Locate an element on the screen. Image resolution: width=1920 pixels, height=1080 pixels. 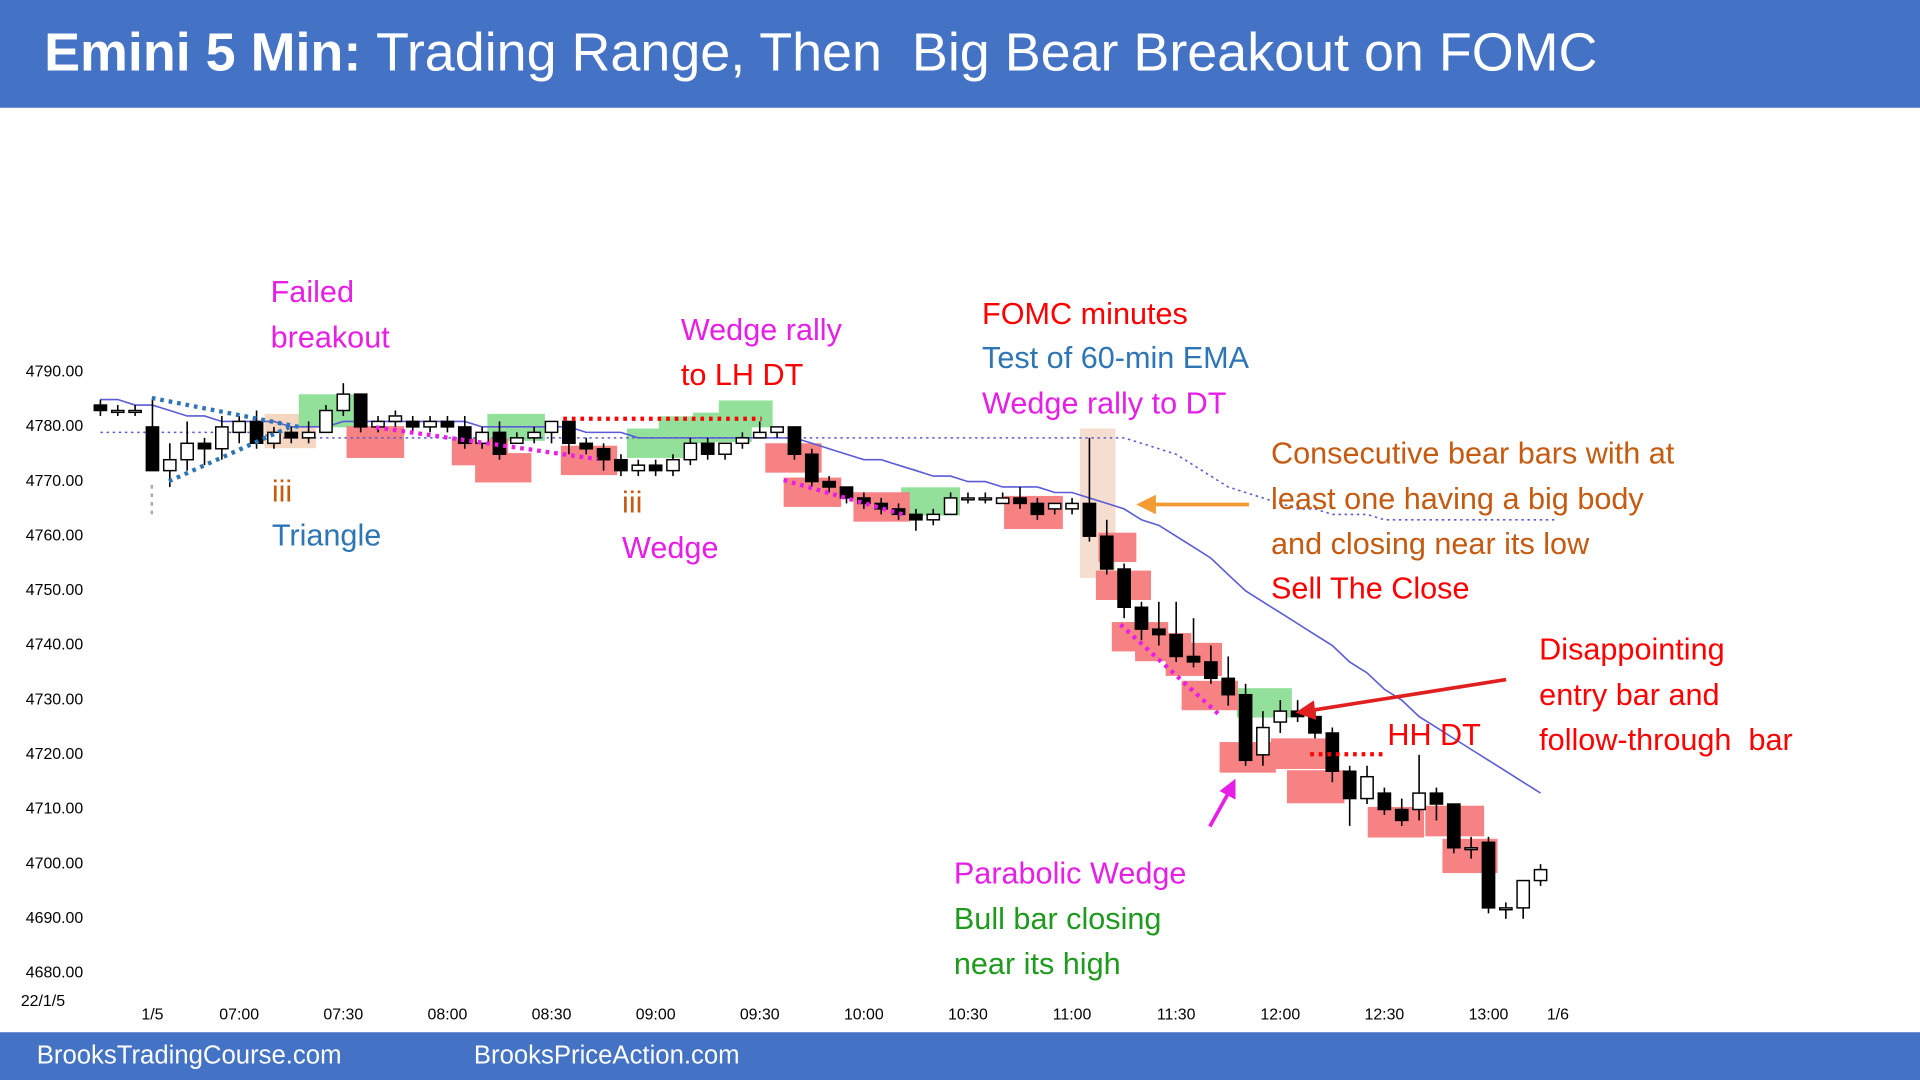
x-tick-label: 11:30 is located at coordinates (1176, 1014).